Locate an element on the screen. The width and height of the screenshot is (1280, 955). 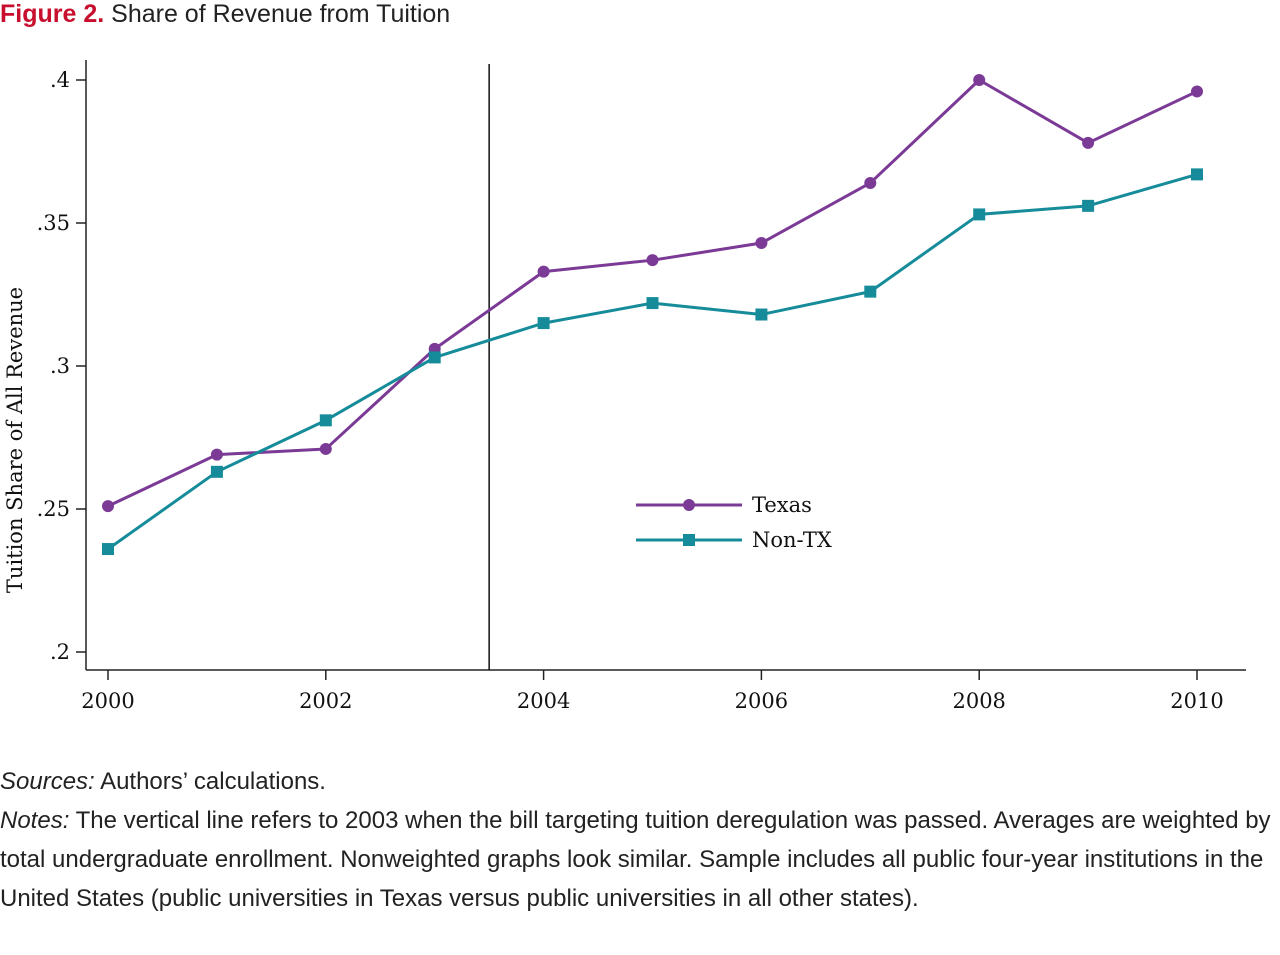
x-tick-label: 2004 is located at coordinates (543, 701).